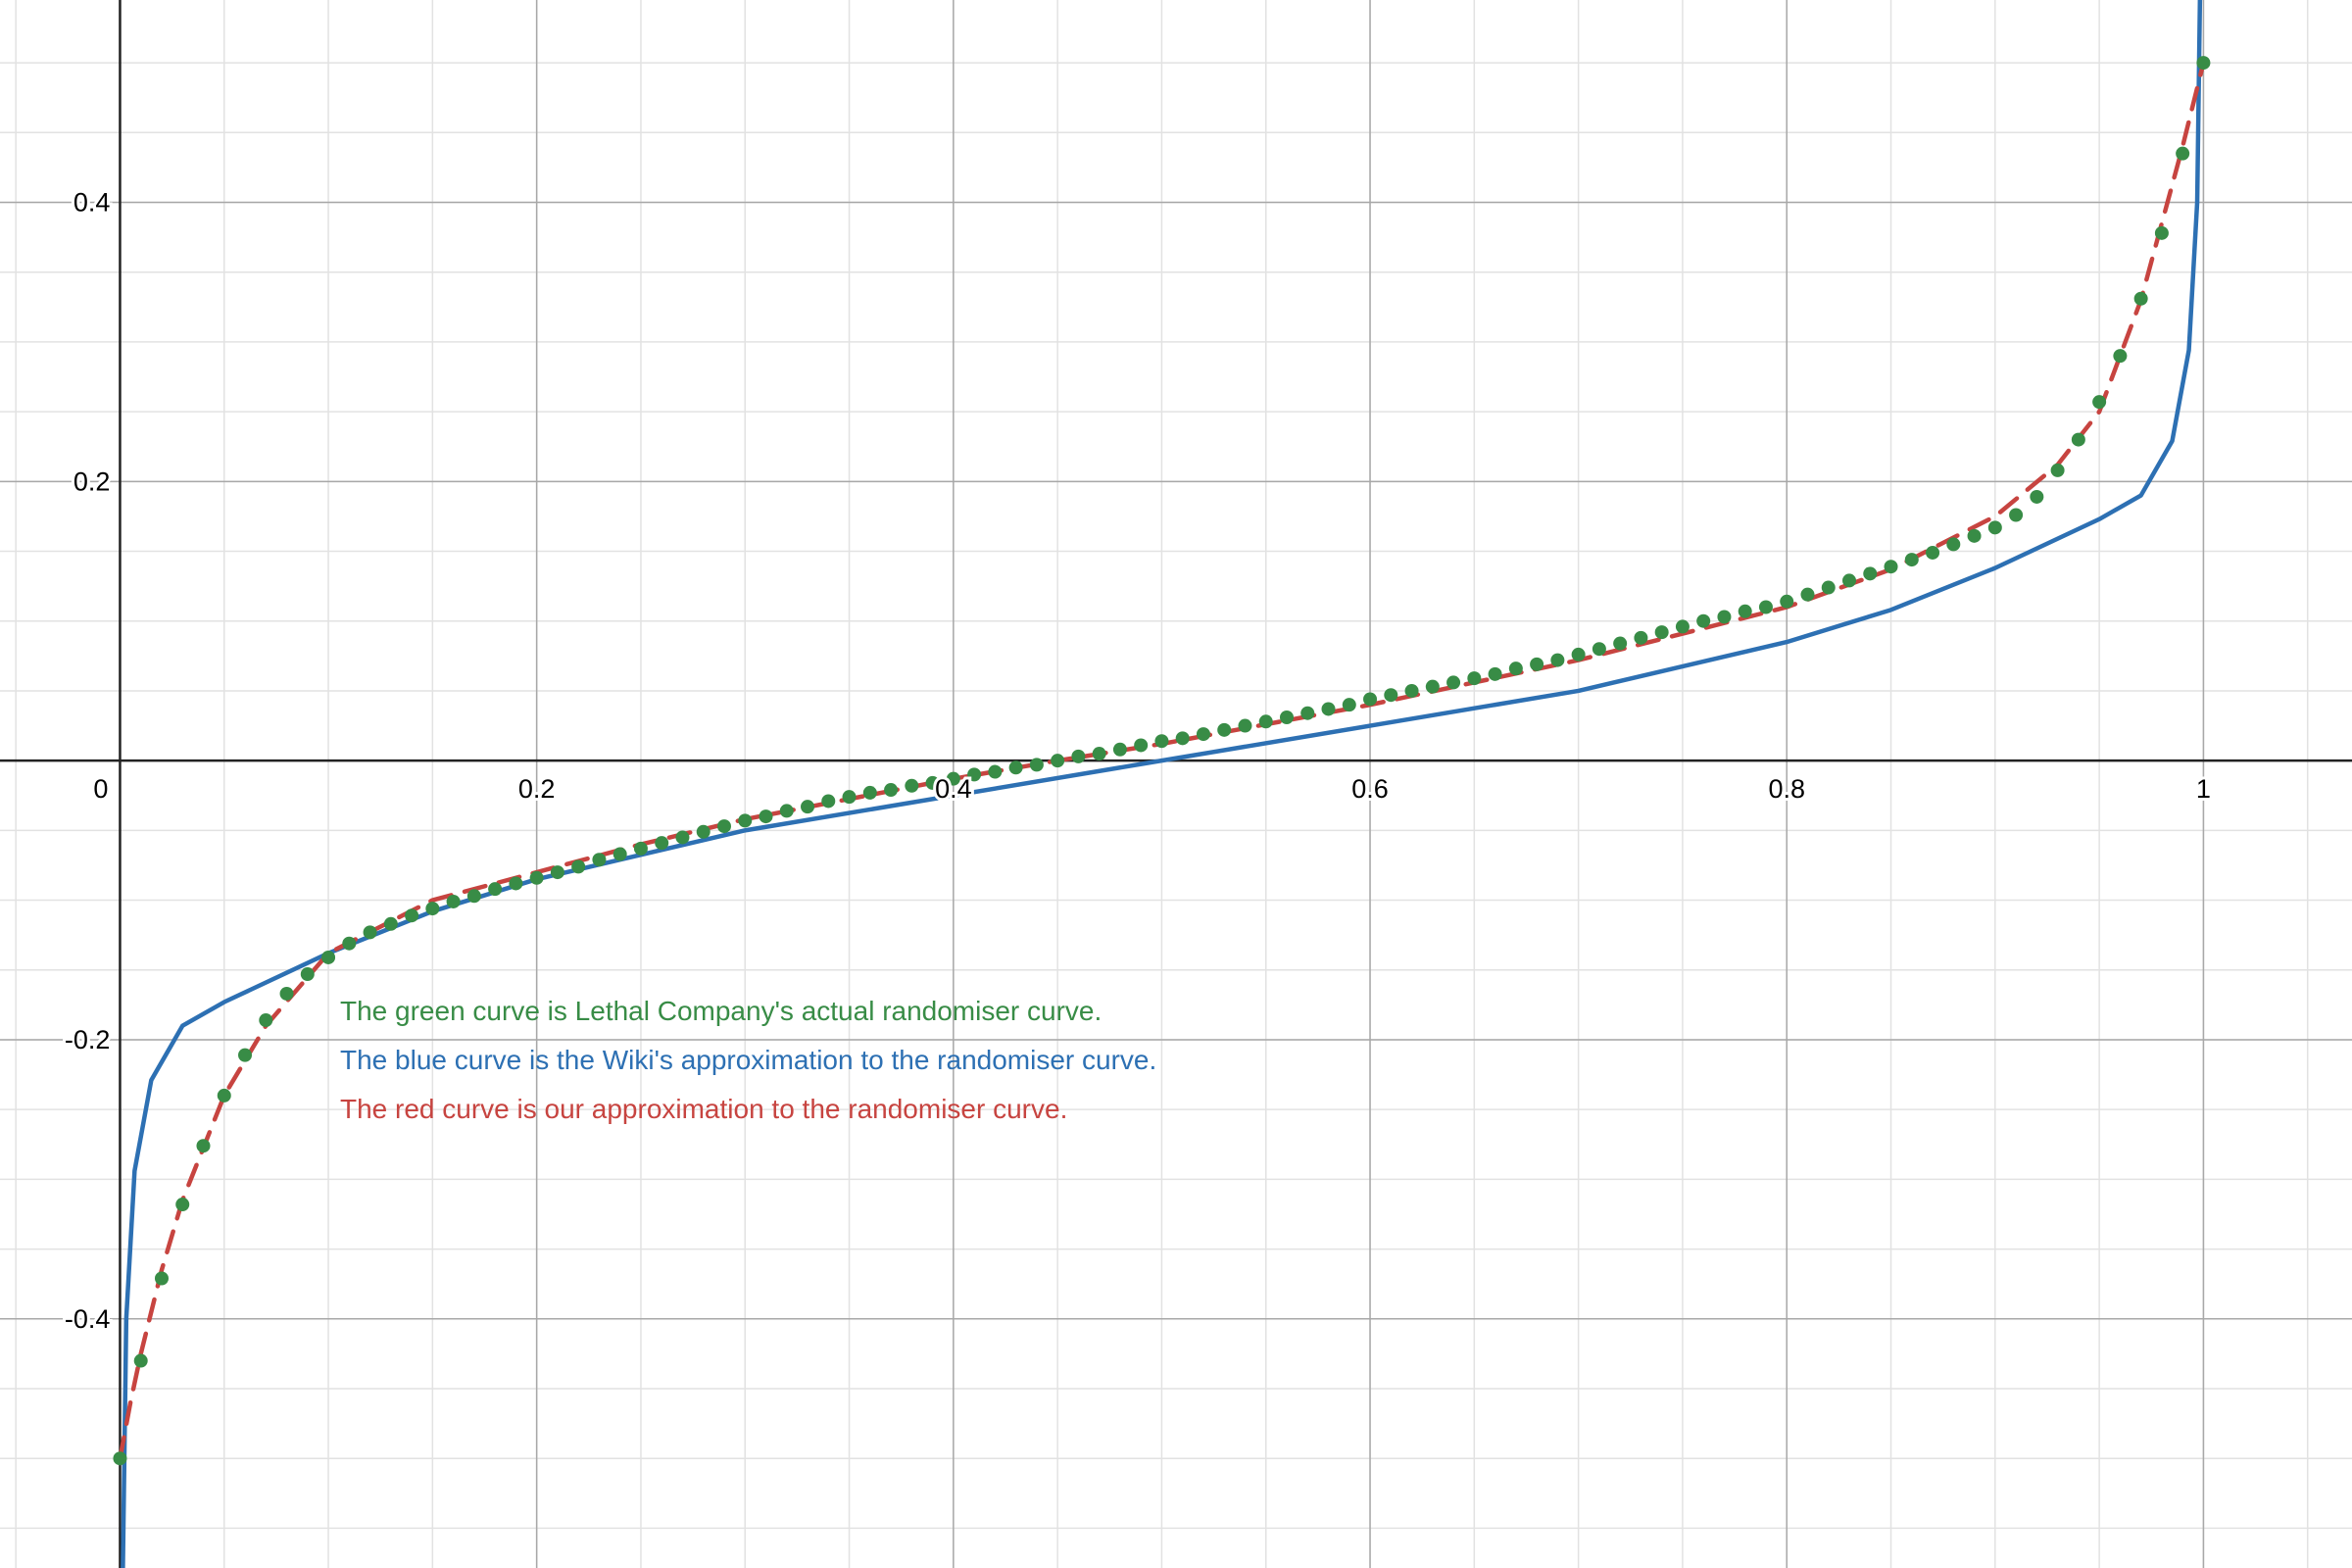 The height and width of the screenshot is (1568, 2352). Describe the element at coordinates (953, 789) in the screenshot. I see `x-tick-label: 0.4` at that location.